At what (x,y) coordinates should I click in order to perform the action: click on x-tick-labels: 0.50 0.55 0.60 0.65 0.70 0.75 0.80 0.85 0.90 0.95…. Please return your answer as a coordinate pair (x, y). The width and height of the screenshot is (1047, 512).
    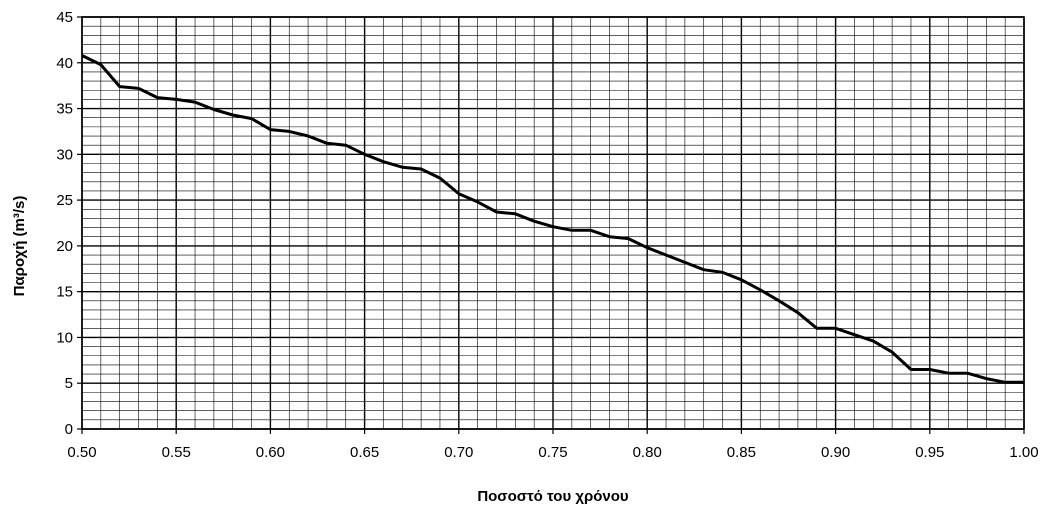
    Looking at the image, I should click on (553, 445).